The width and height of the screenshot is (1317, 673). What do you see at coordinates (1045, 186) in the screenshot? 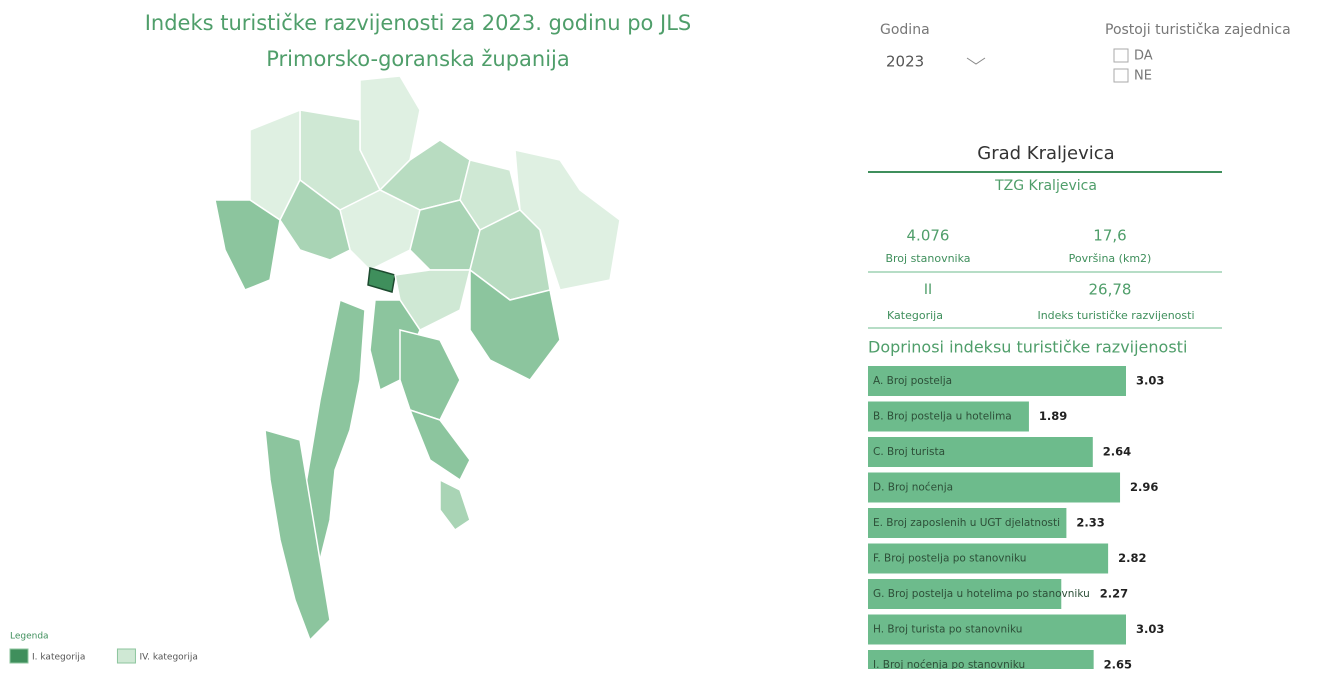
I see `info-tz: TZG Kraljevica` at bounding box center [1045, 186].